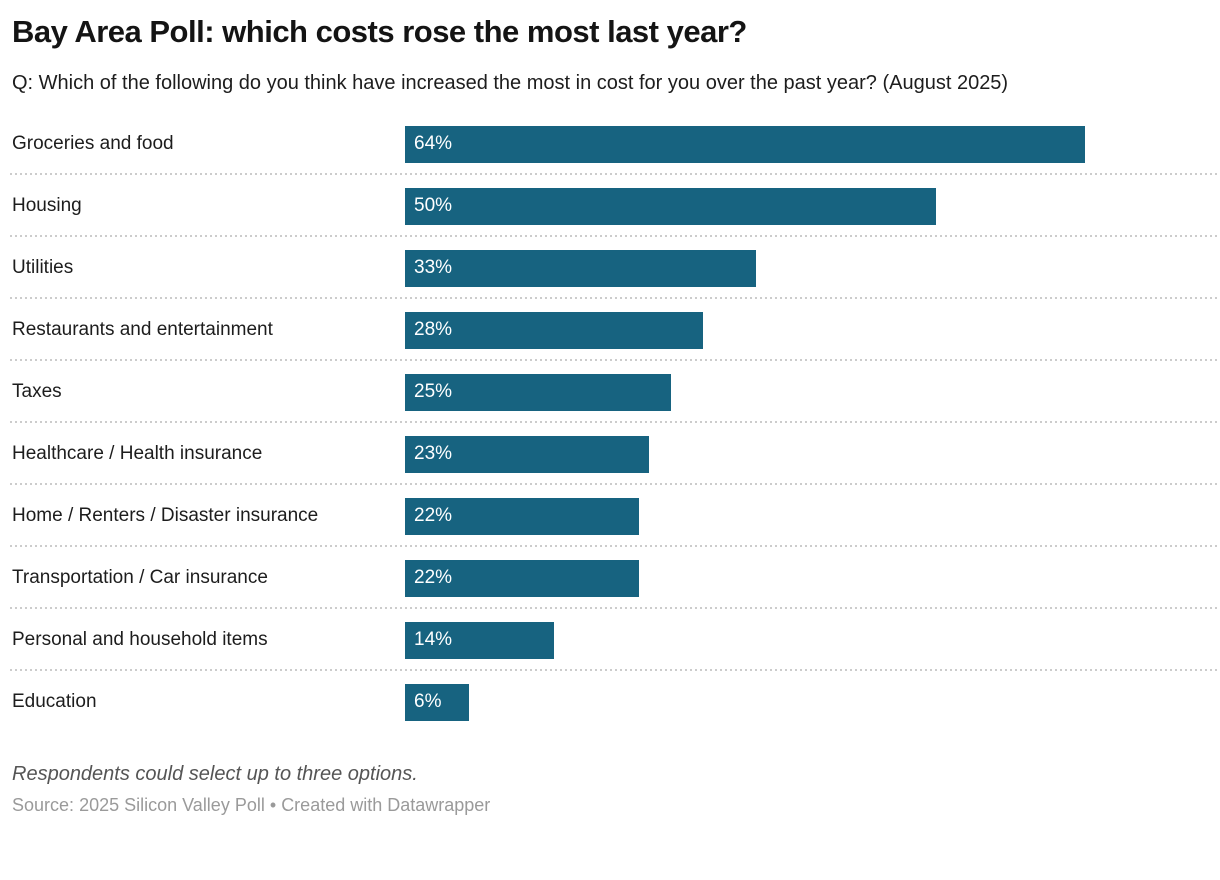 This screenshot has height=880, width=1220. I want to click on chart-row: Taxes 25%, so click(610, 392).